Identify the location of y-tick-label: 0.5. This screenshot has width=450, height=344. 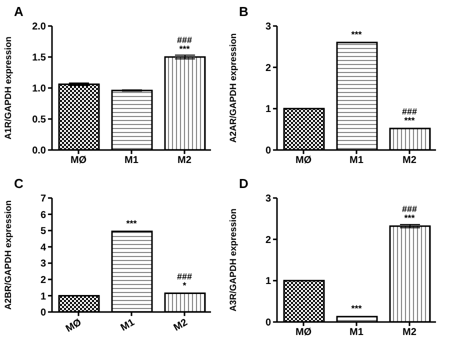
(39, 120).